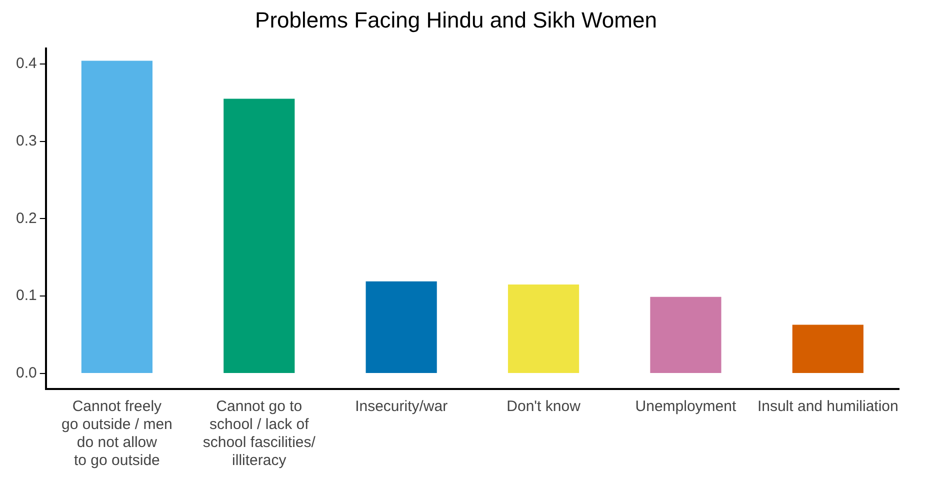 The image size is (927, 481). Describe the element at coordinates (26, 141) in the screenshot. I see `y-tick-label: 0.3` at that location.